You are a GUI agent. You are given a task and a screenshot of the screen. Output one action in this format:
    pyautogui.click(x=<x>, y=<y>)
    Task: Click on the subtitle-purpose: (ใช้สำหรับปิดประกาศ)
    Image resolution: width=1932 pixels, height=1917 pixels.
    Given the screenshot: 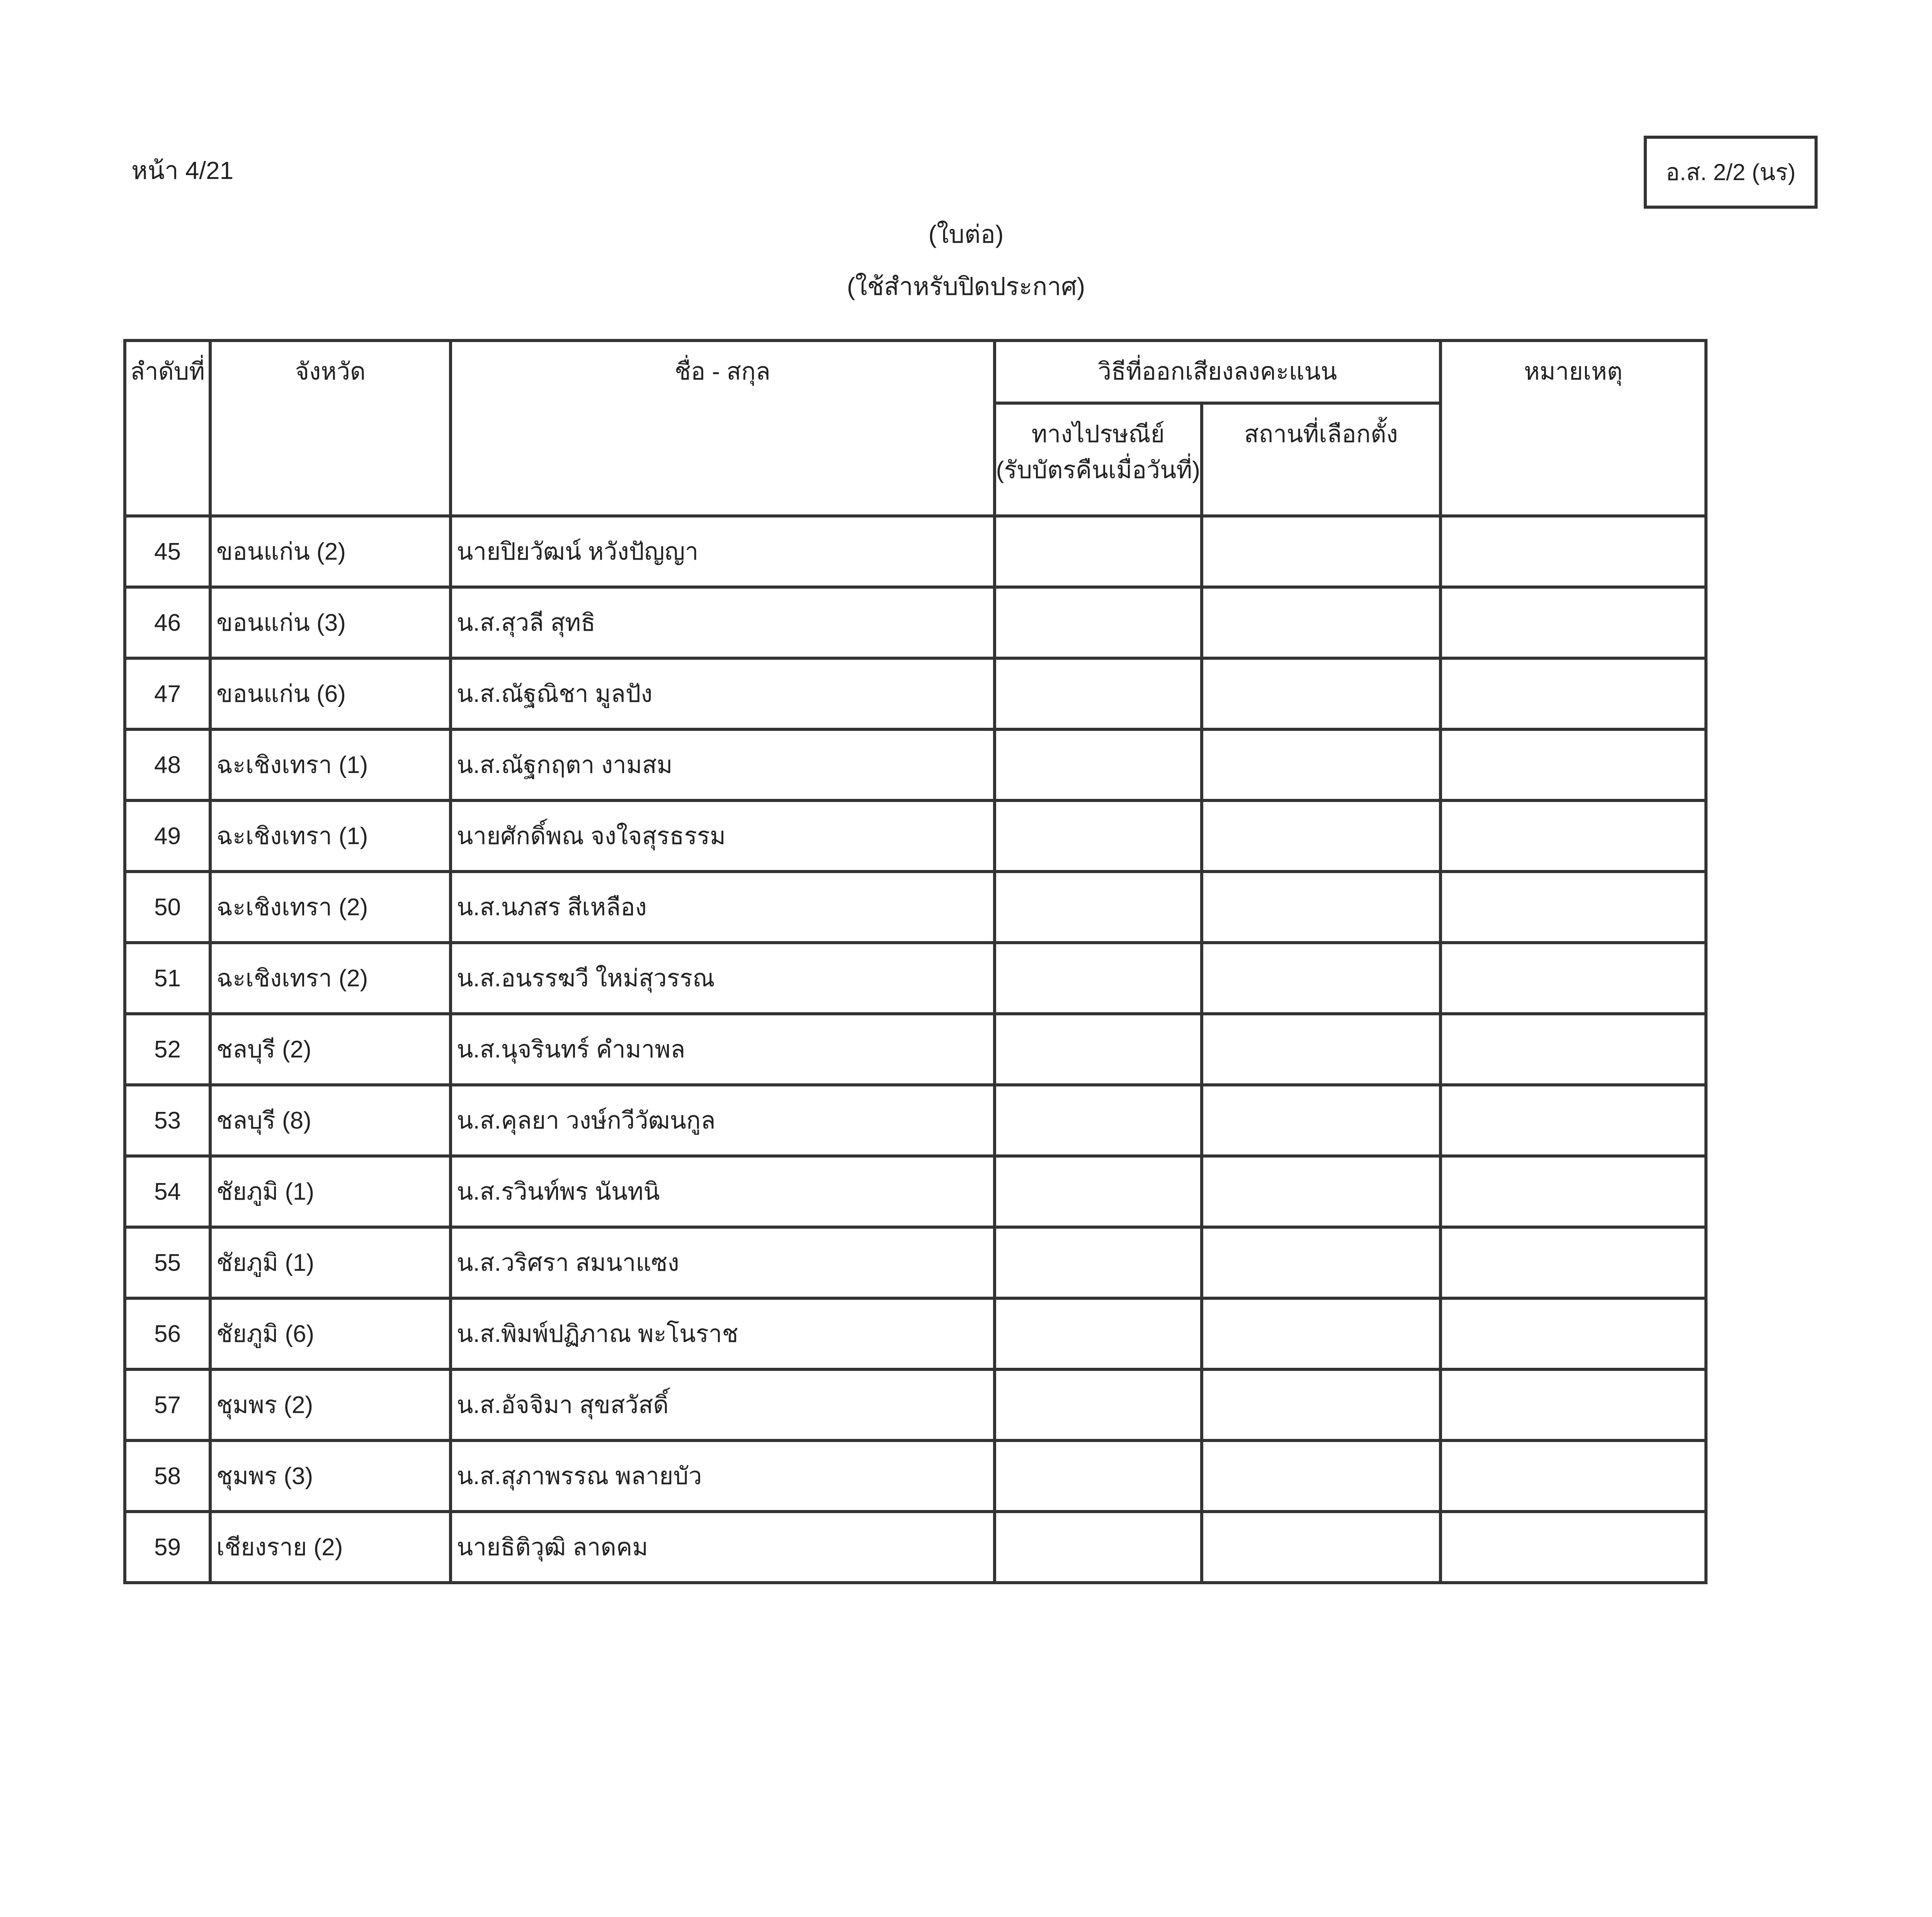 What is the action you would take?
    pyautogui.click(x=966, y=286)
    